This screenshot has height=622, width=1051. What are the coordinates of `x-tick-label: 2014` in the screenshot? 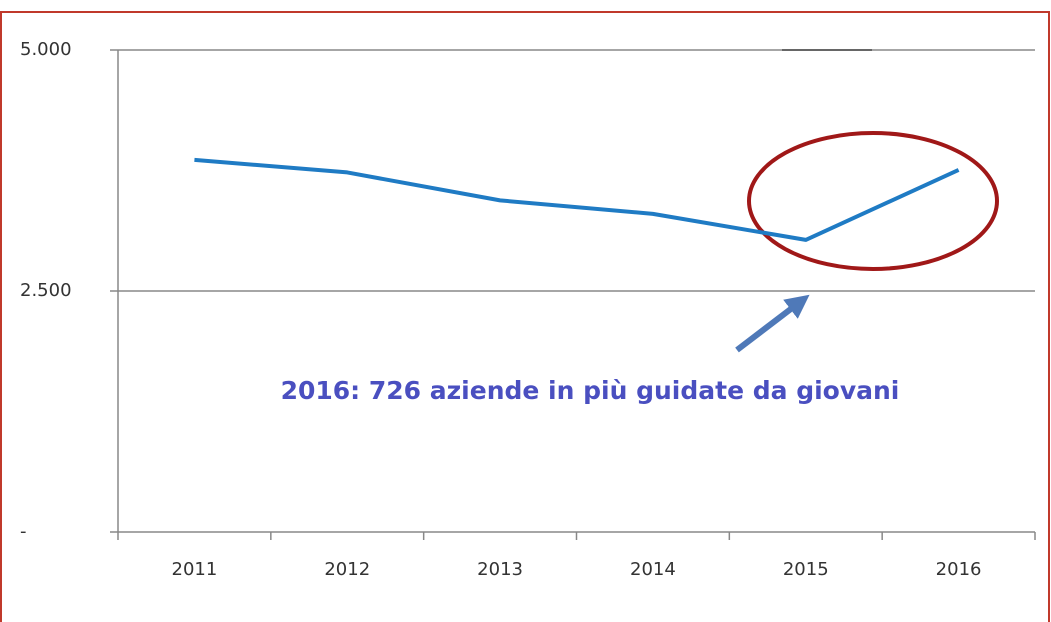 It's located at (653, 569).